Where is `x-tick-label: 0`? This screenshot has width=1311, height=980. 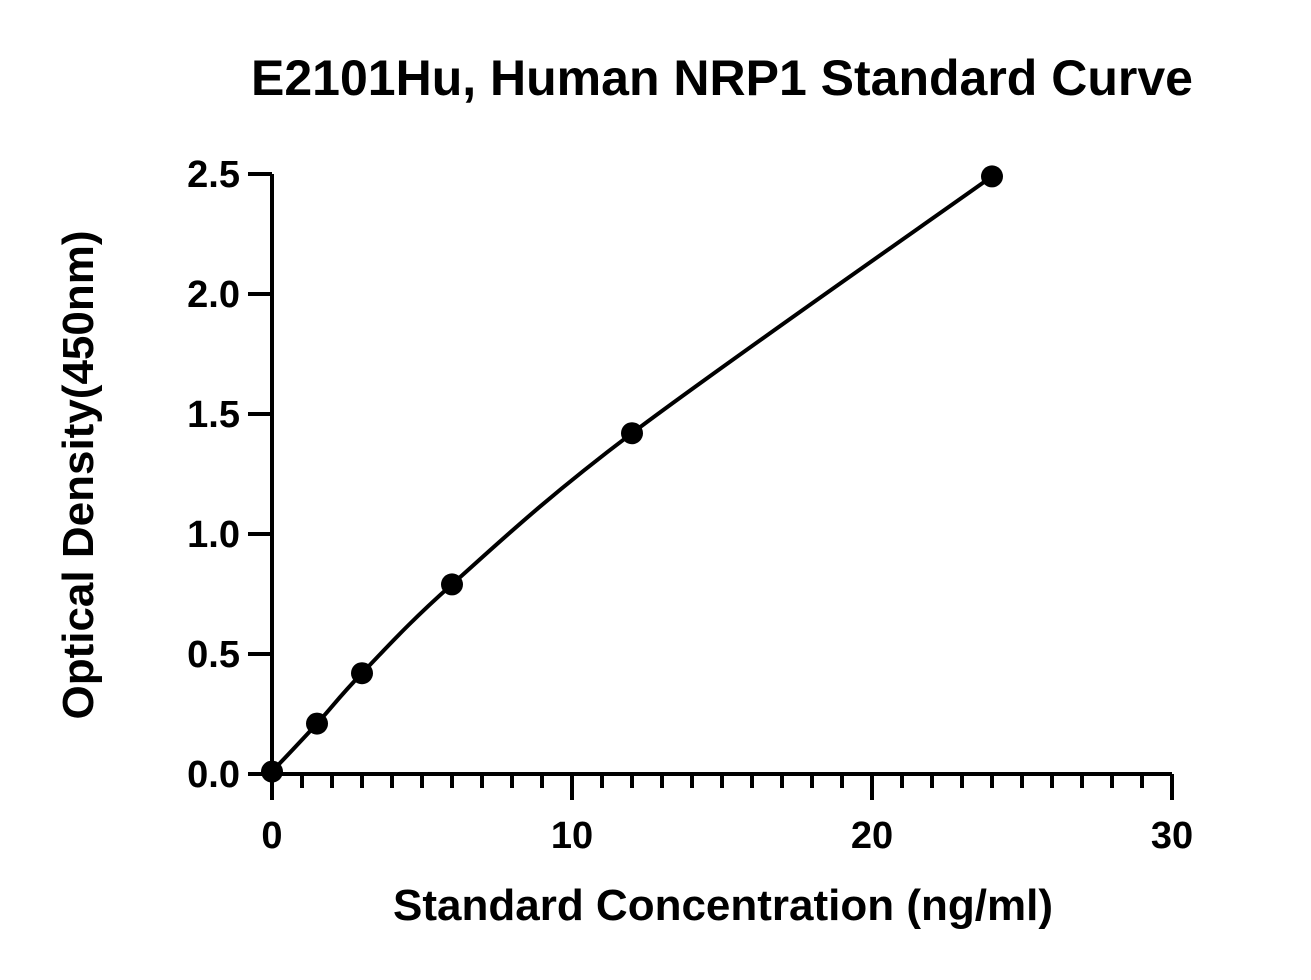 x-tick-label: 0 is located at coordinates (271, 836).